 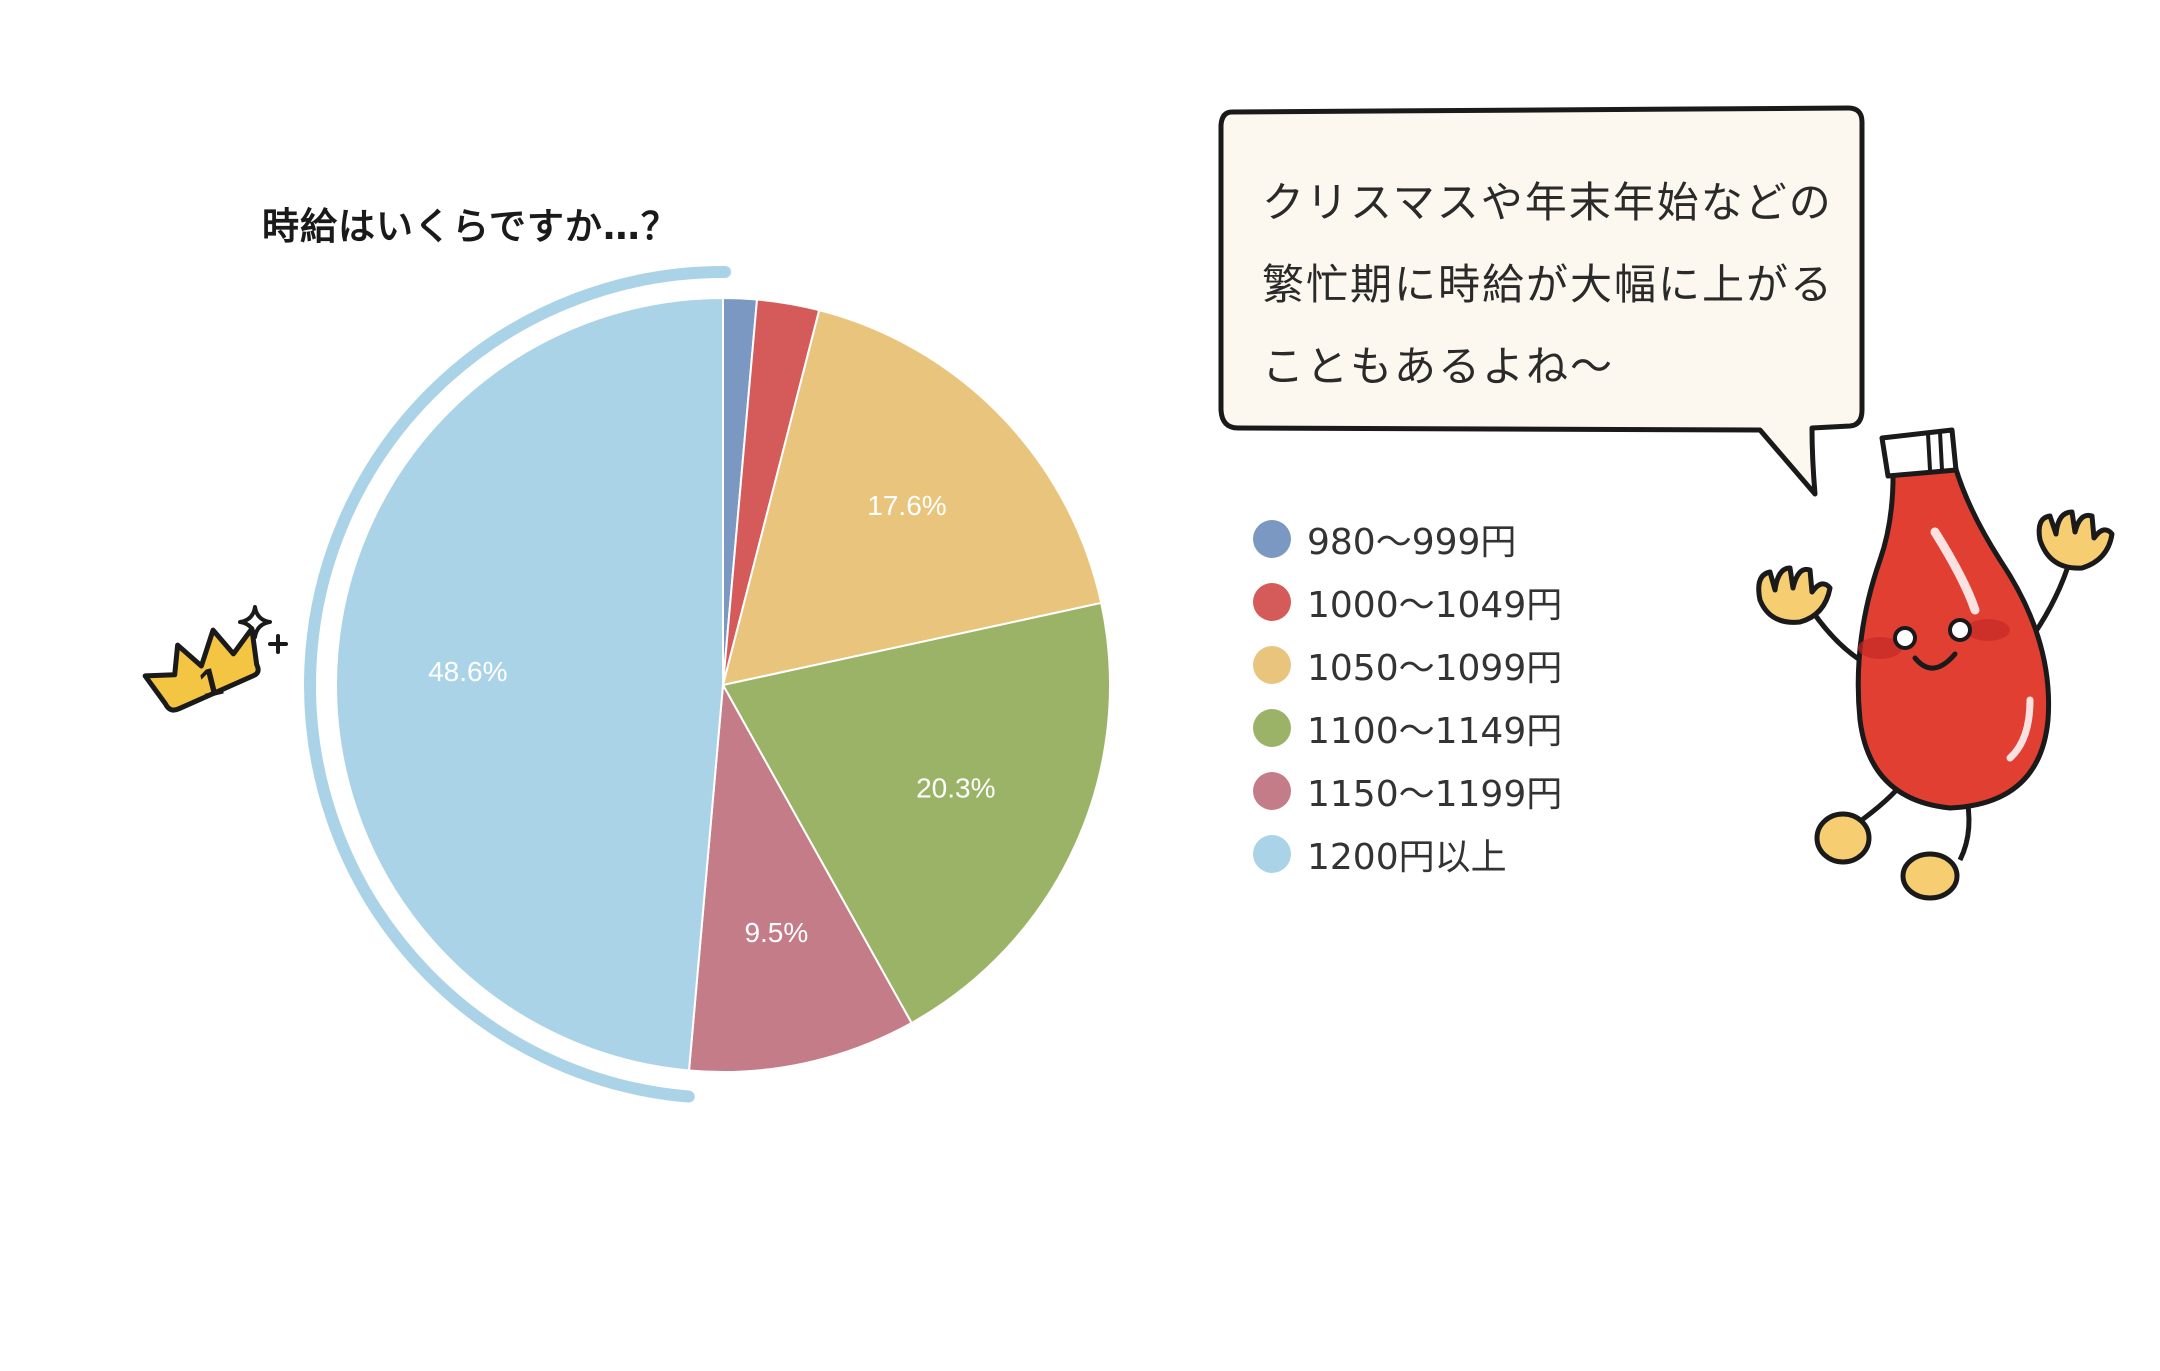 What do you see at coordinates (201, 669) in the screenshot?
I see `crown-icon: 1` at bounding box center [201, 669].